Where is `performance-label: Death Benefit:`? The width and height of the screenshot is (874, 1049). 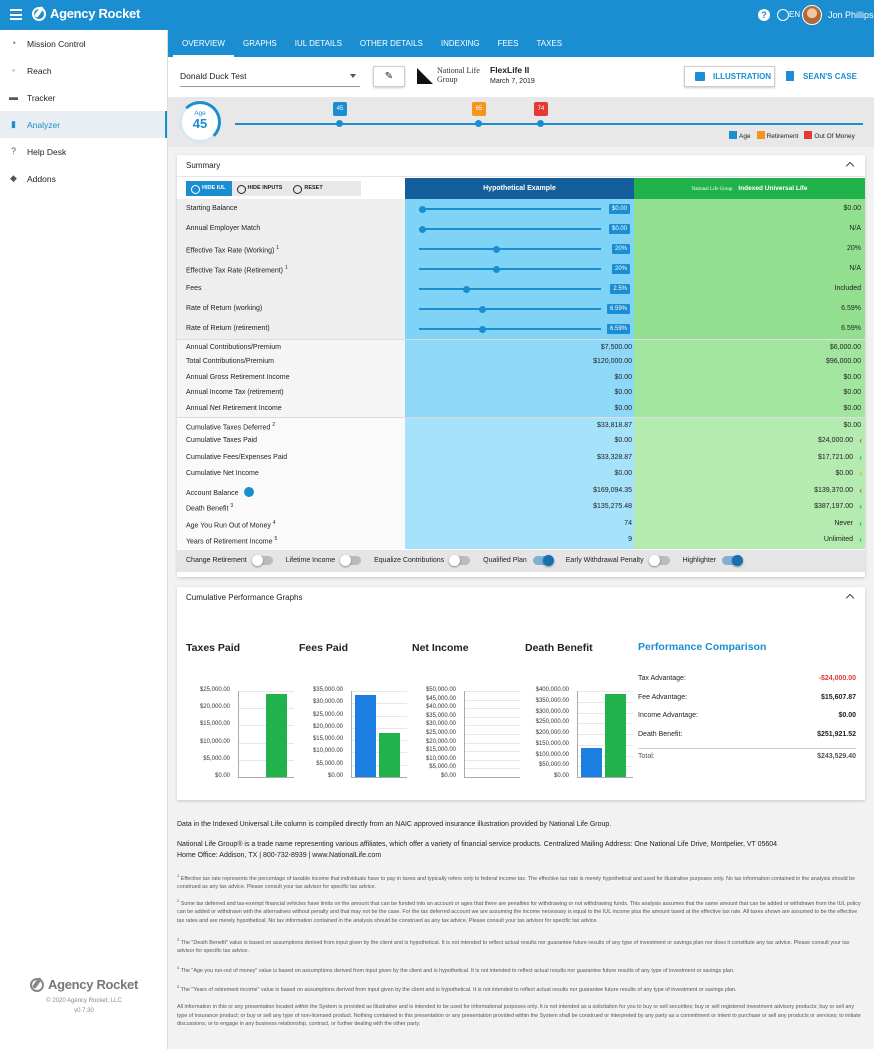 performance-label: Death Benefit: is located at coordinates (660, 734).